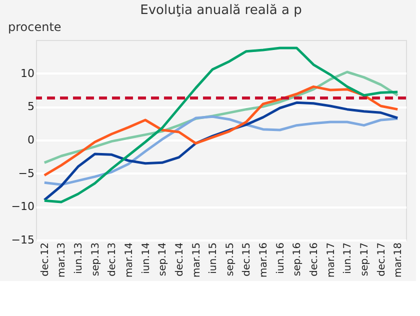  I want to click on x-tick-label: dec.12, so click(45, 259).